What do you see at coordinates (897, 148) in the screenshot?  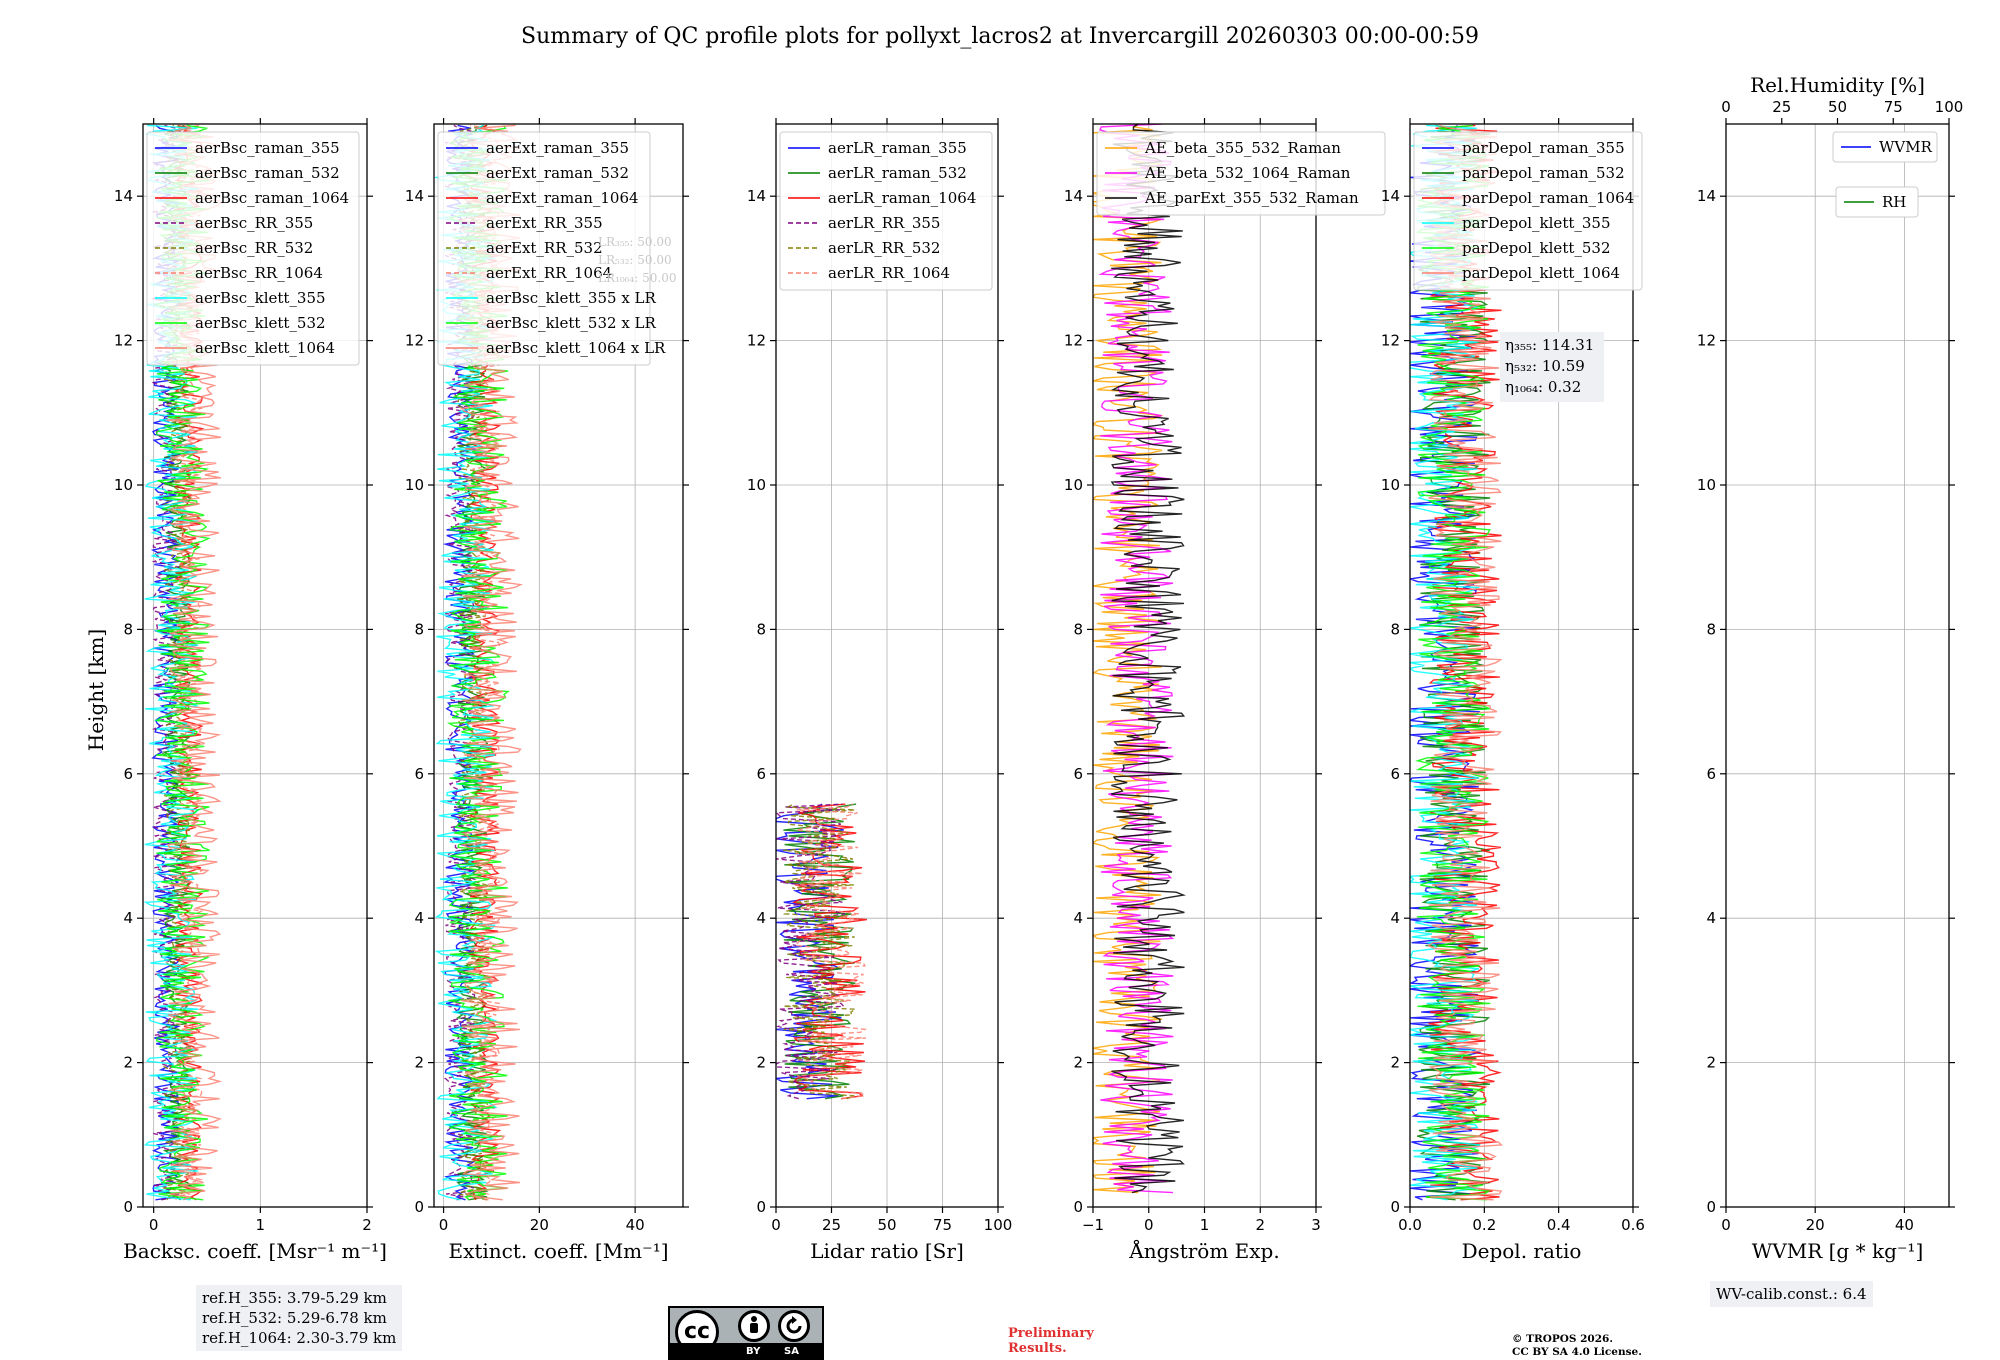 I see `legend-label: aerLR_raman_355` at bounding box center [897, 148].